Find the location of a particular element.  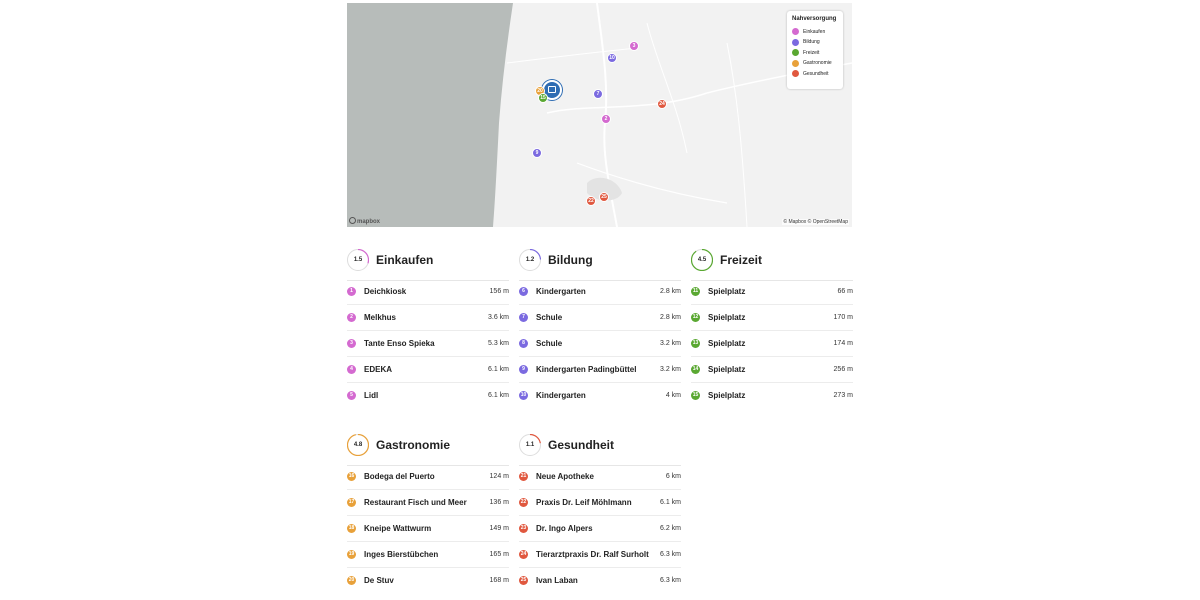

poi-name: Ivan Laban is located at coordinates (557, 580).